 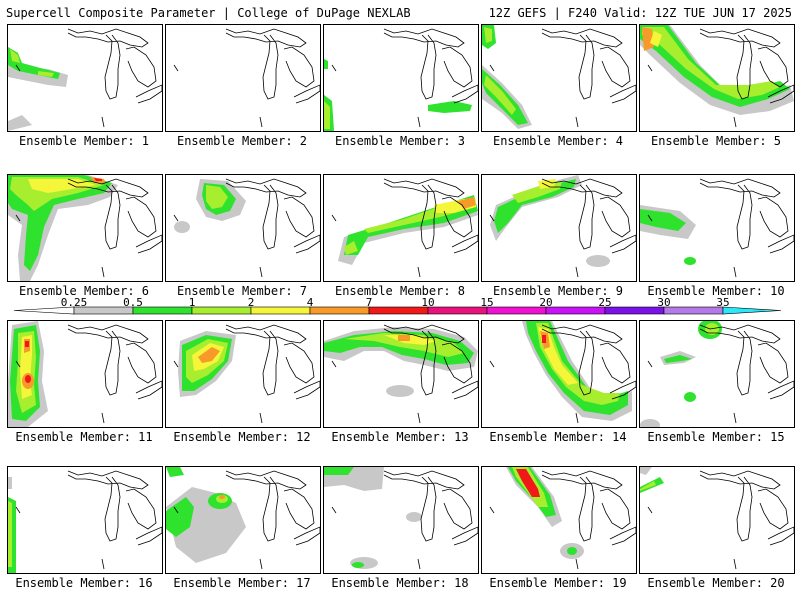 What do you see at coordinates (716, 291) in the screenshot?
I see `ensemble-member-label: Ensemble Member: 10` at bounding box center [716, 291].